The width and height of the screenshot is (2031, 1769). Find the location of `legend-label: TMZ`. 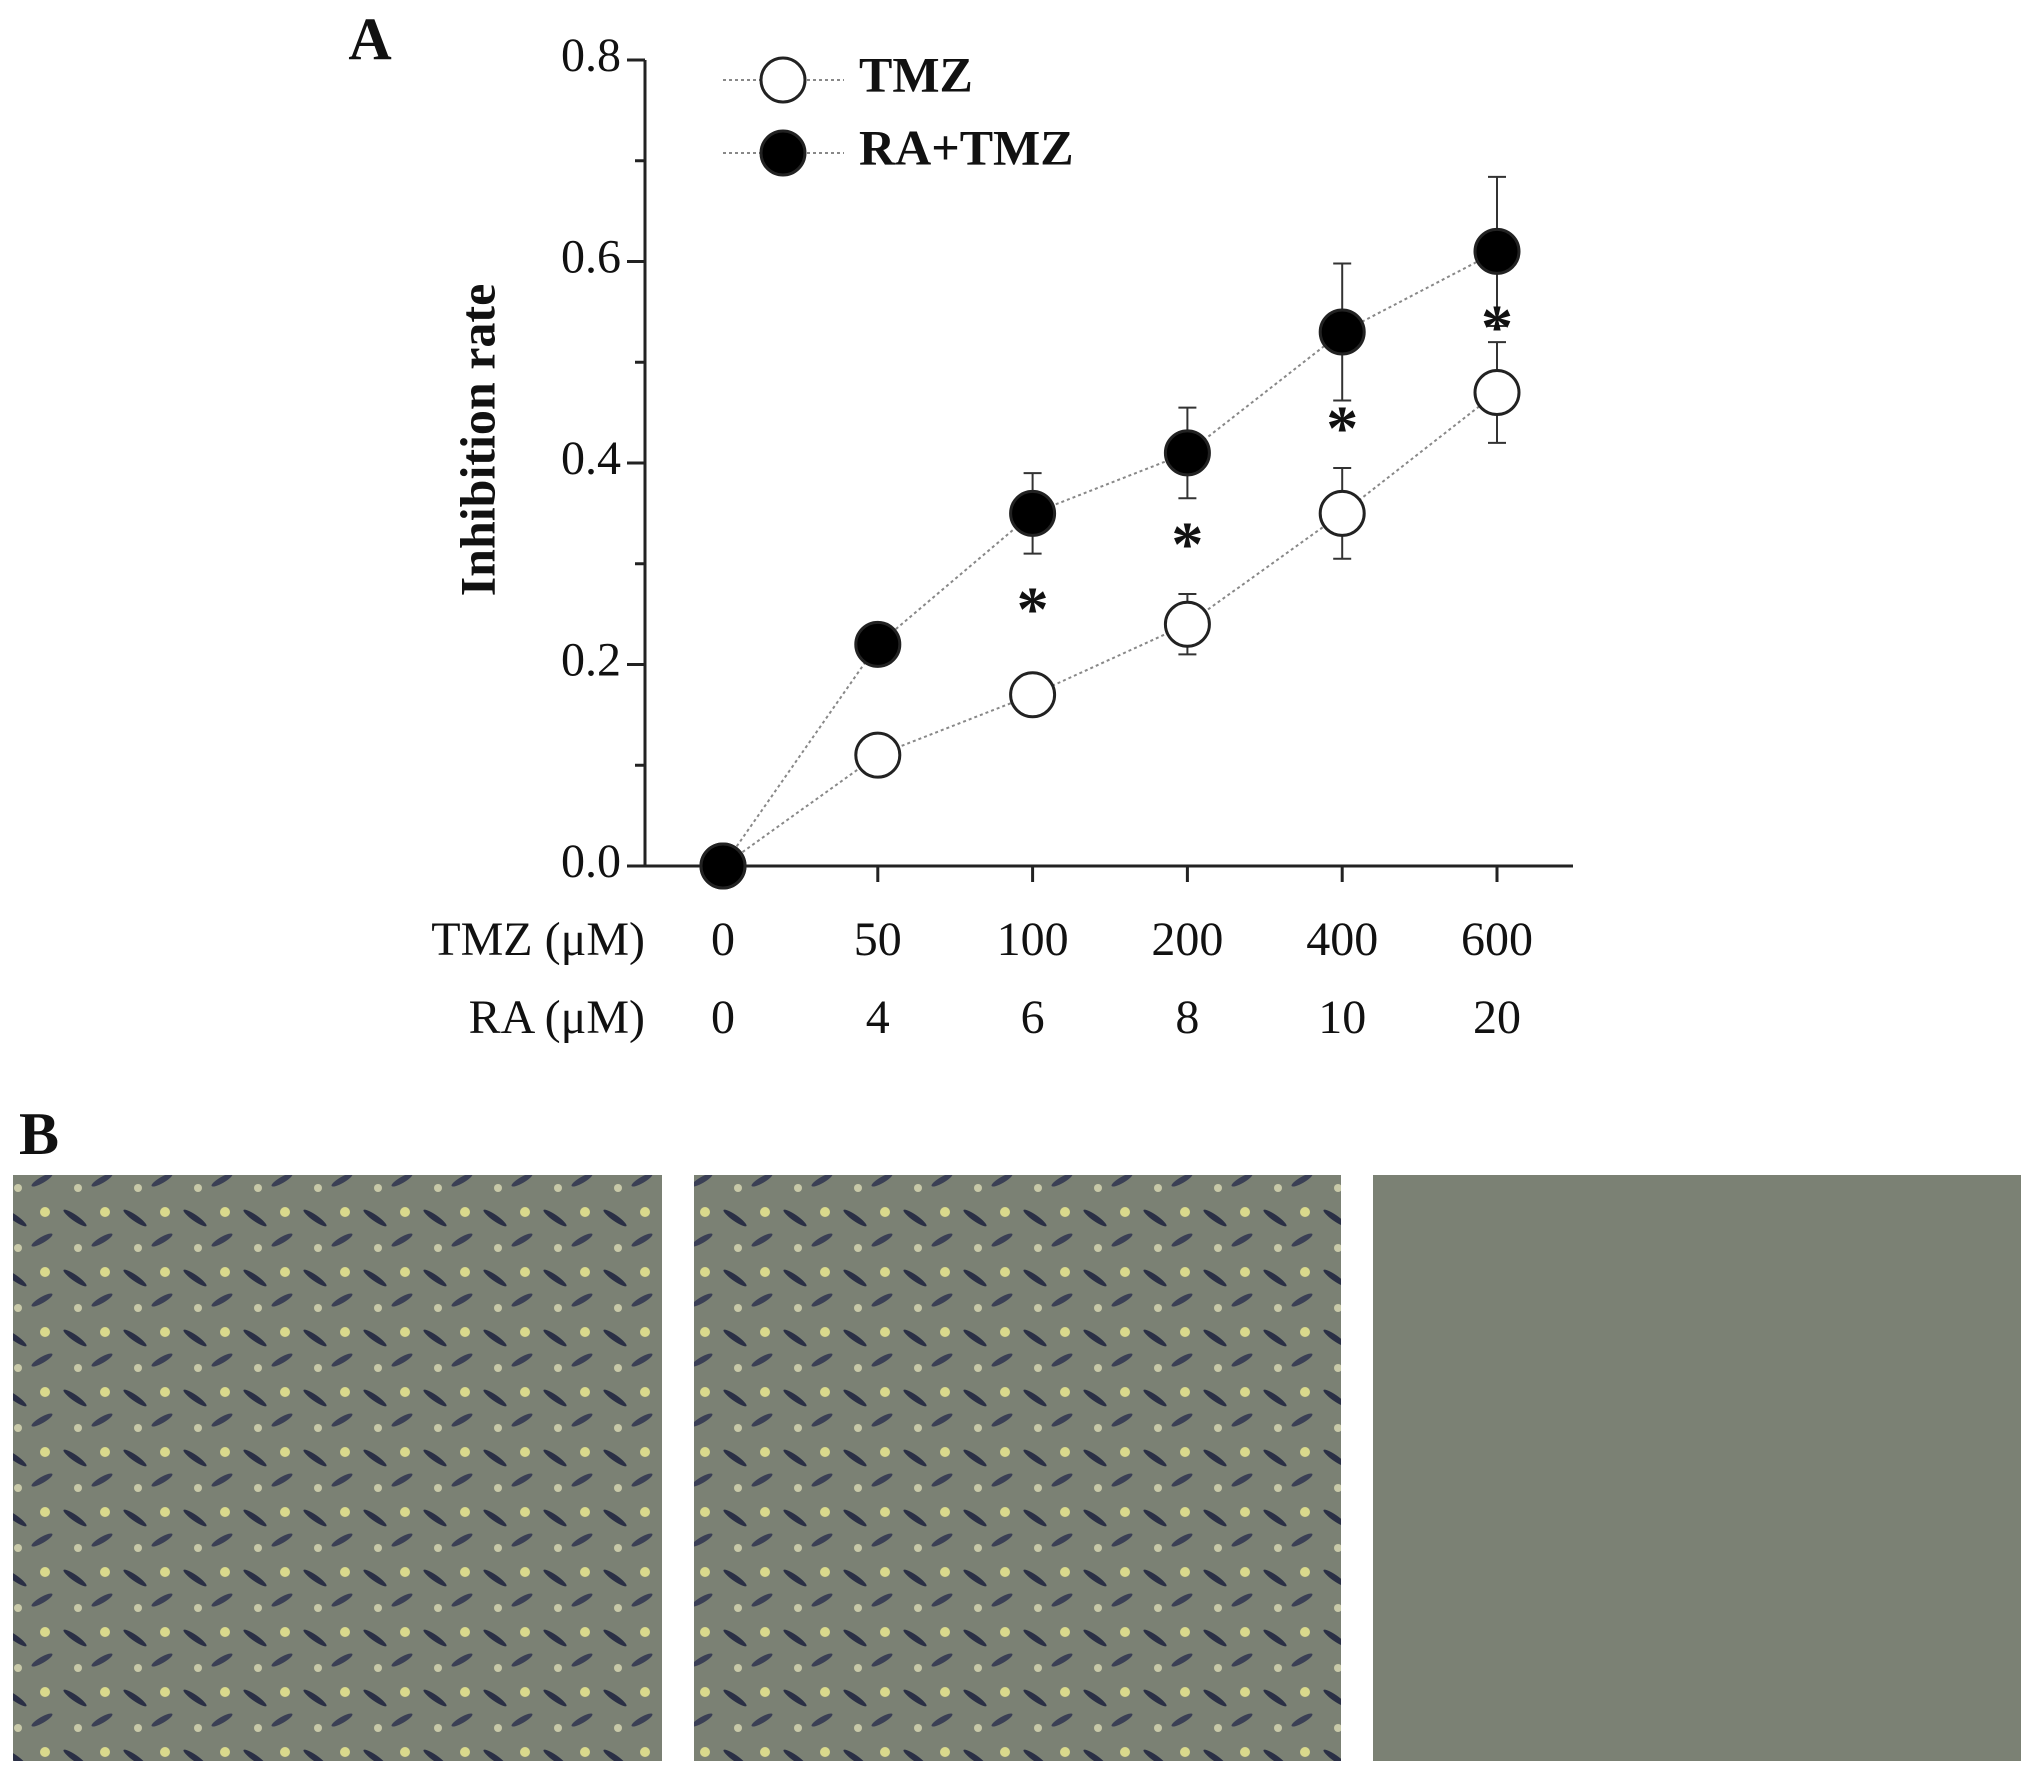

legend-label: TMZ is located at coordinates (916, 74).